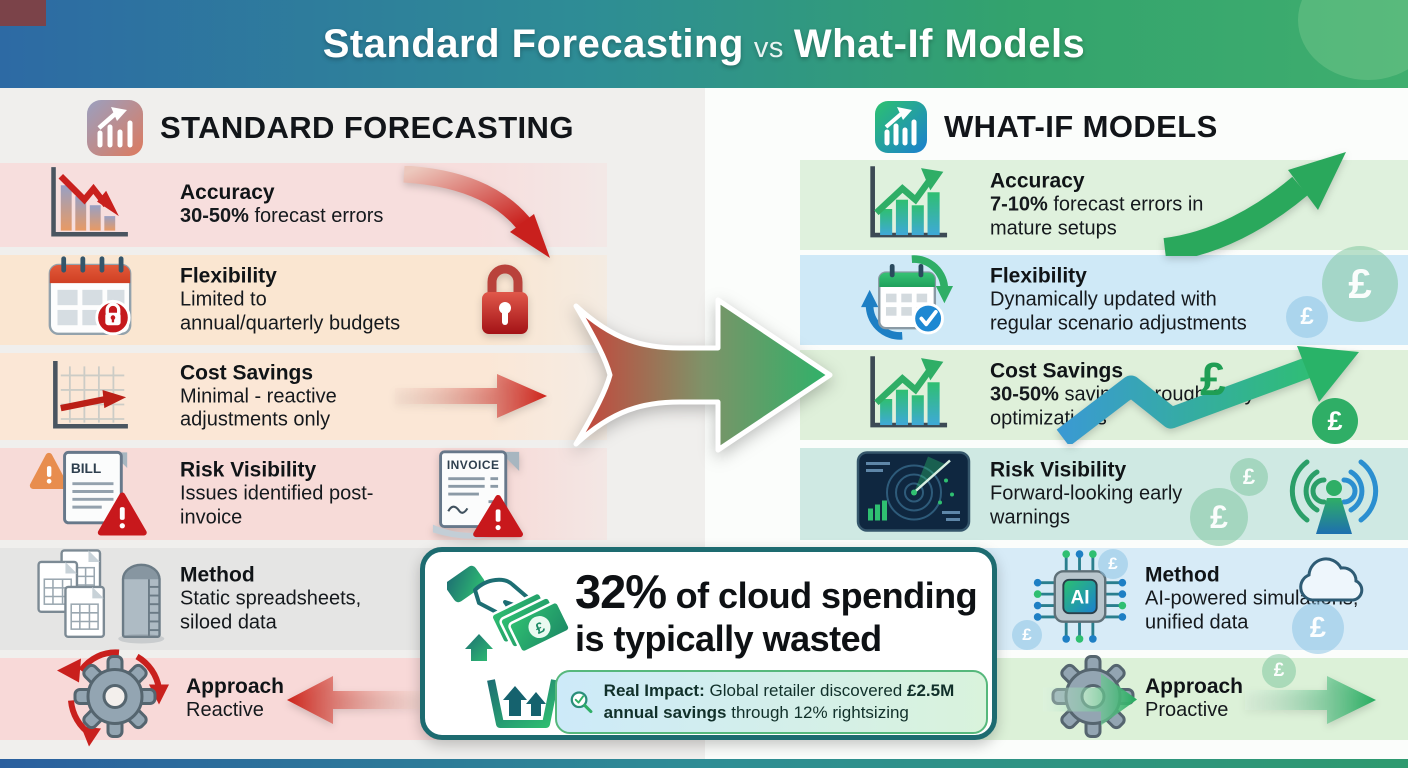  Describe the element at coordinates (472, 398) in the screenshot. I see `red-right-arrow-icon` at that location.